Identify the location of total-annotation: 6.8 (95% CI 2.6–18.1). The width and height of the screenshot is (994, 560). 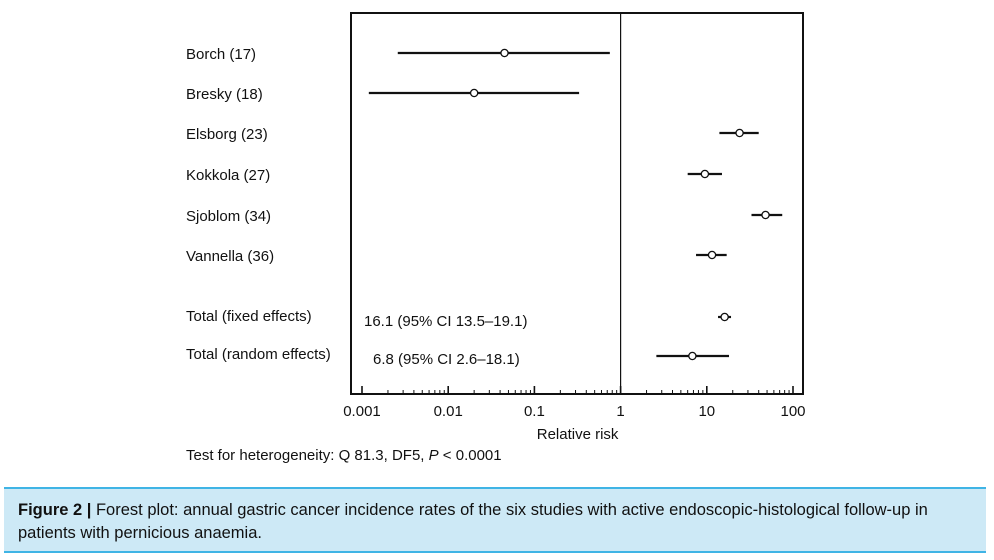
(446, 359).